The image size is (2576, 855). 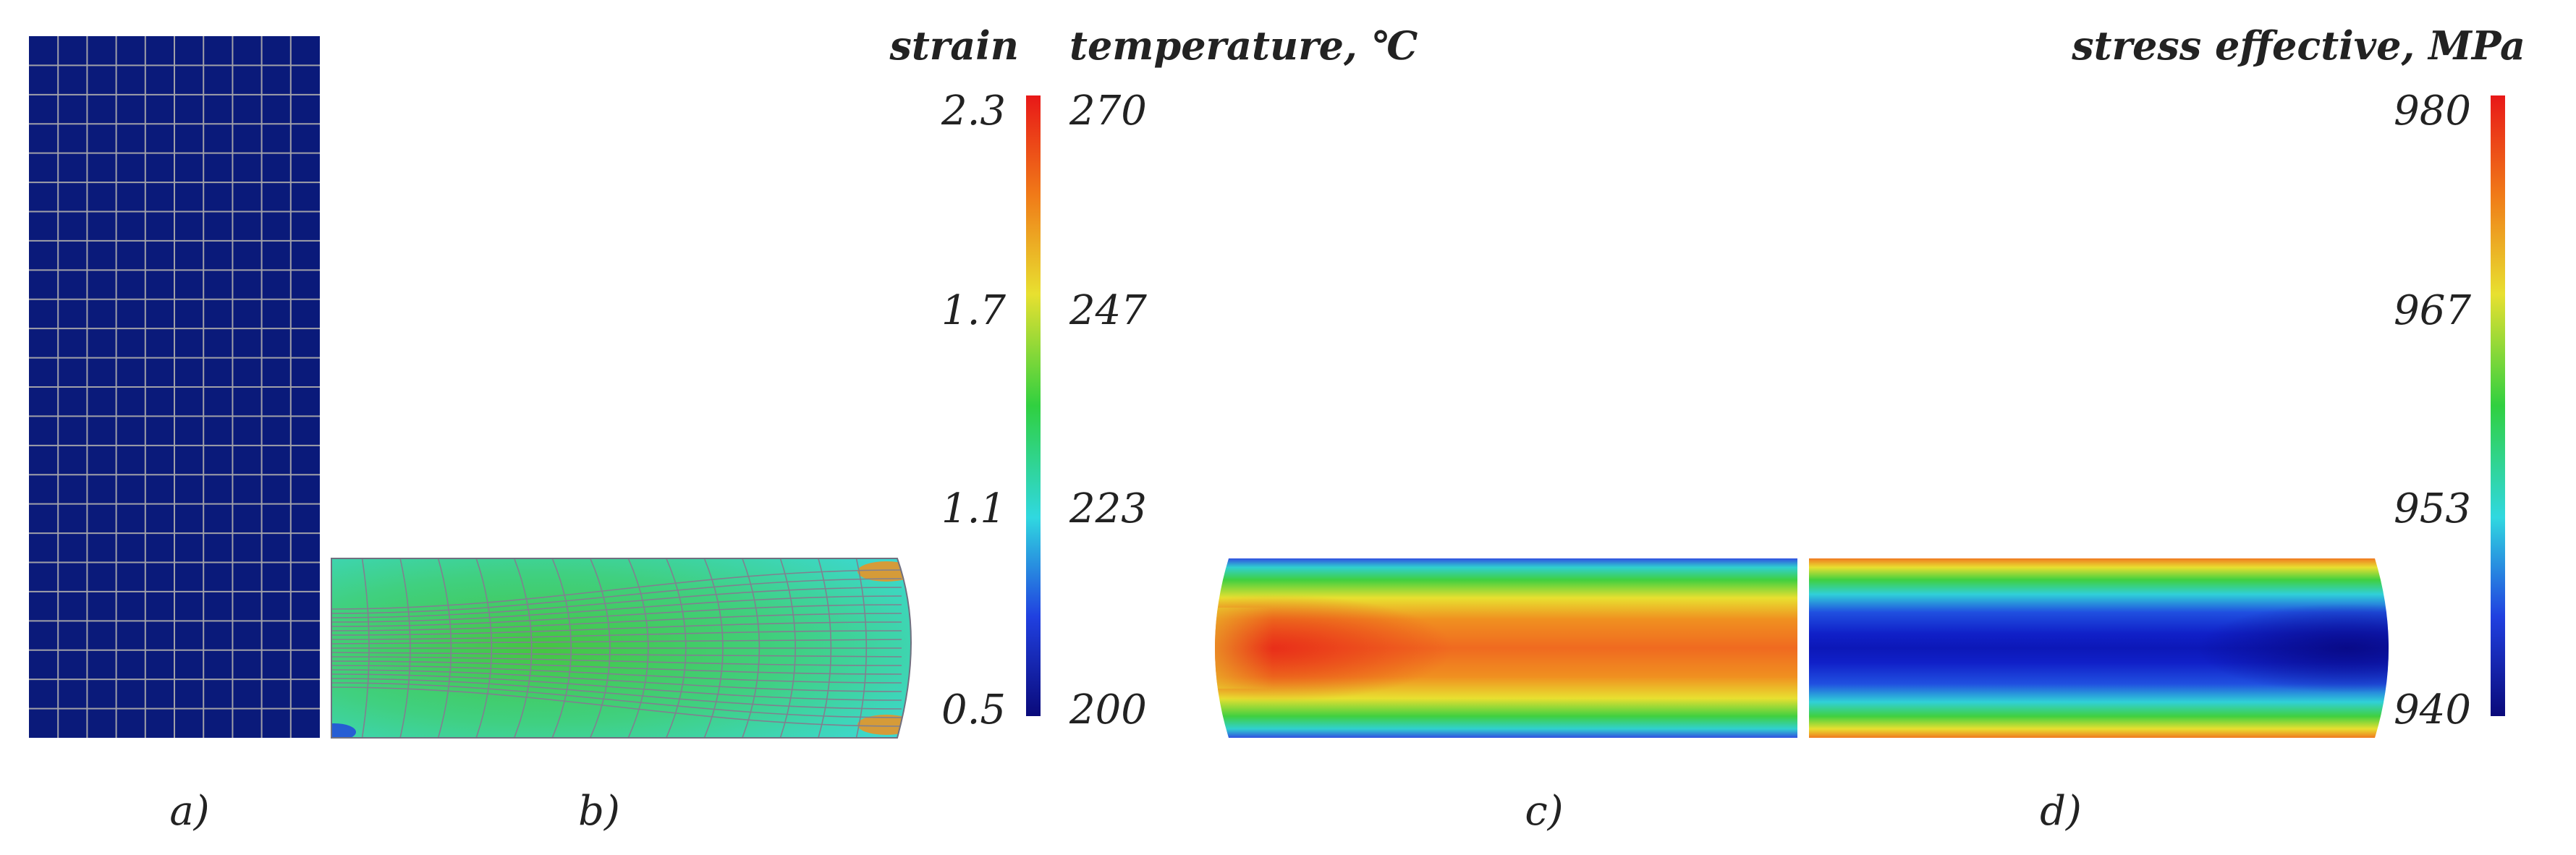 What do you see at coordinates (973, 310) in the screenshot?
I see `strain-tick-label: 1.7` at bounding box center [973, 310].